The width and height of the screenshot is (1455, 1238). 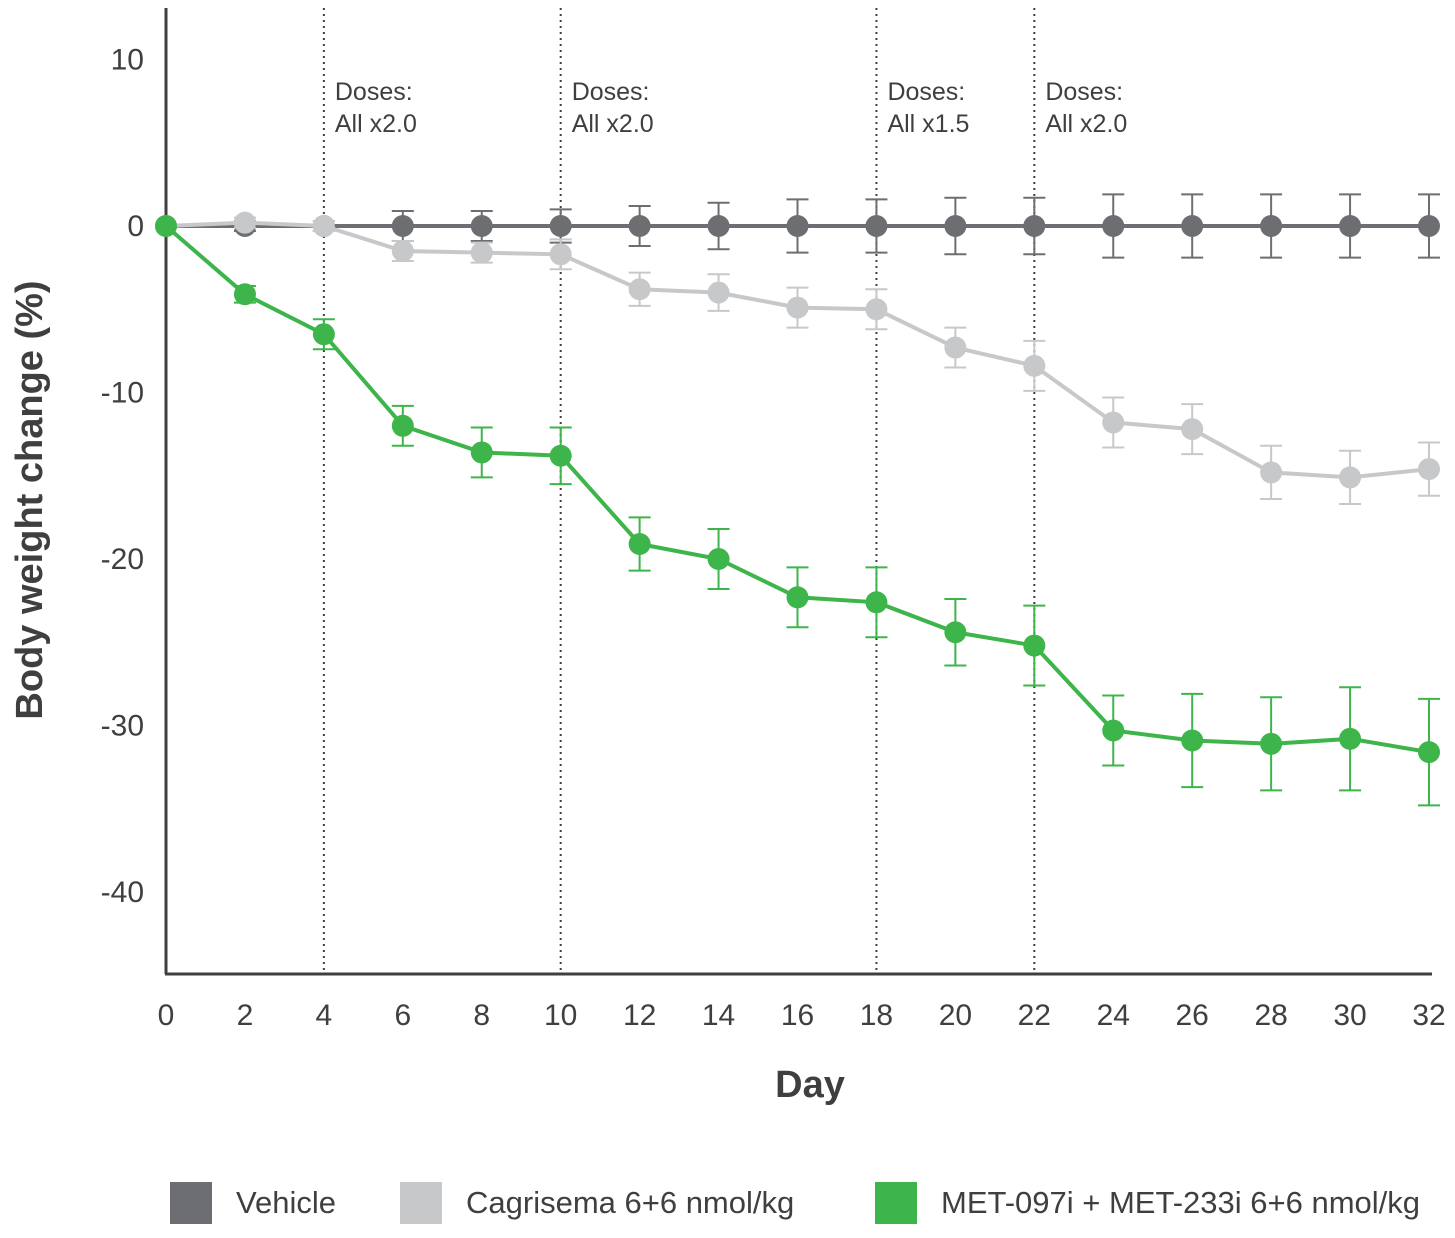 What do you see at coordinates (1034, 1015) in the screenshot?
I see `x-tick-label: 22` at bounding box center [1034, 1015].